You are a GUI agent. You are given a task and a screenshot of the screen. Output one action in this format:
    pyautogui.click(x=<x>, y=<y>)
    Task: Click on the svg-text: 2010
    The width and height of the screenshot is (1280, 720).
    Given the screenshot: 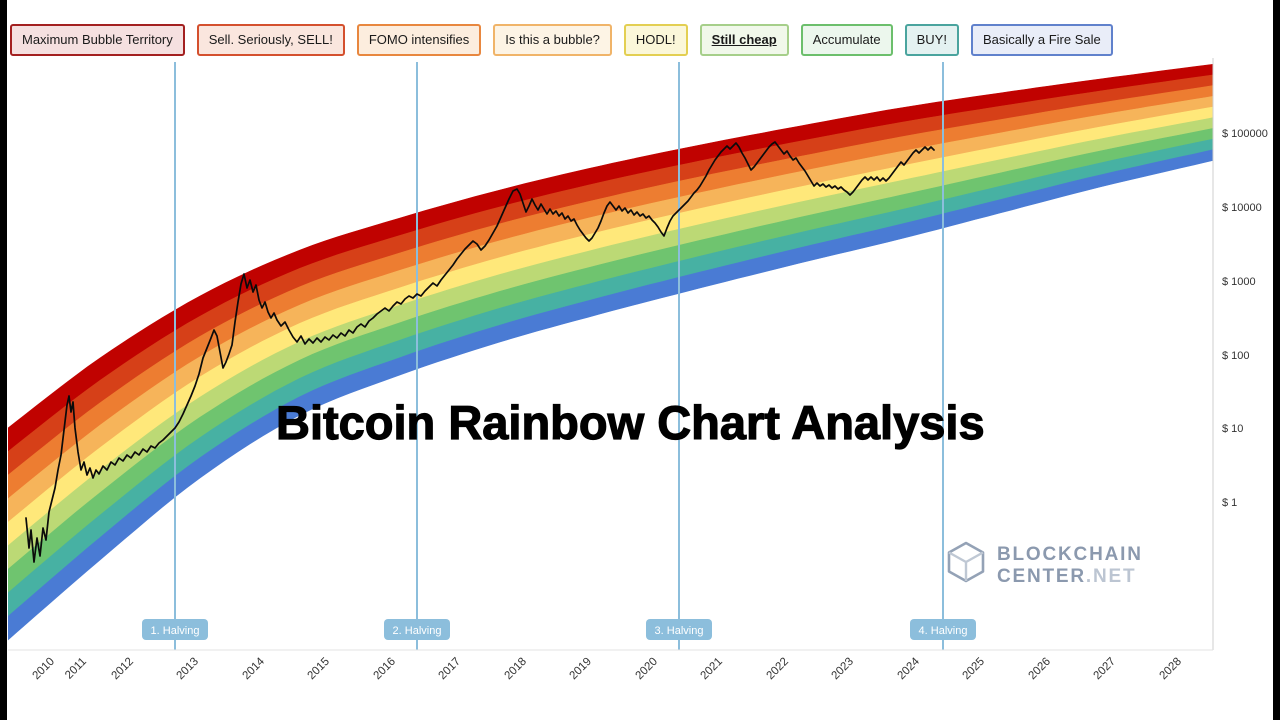 What is the action you would take?
    pyautogui.click(x=43, y=669)
    